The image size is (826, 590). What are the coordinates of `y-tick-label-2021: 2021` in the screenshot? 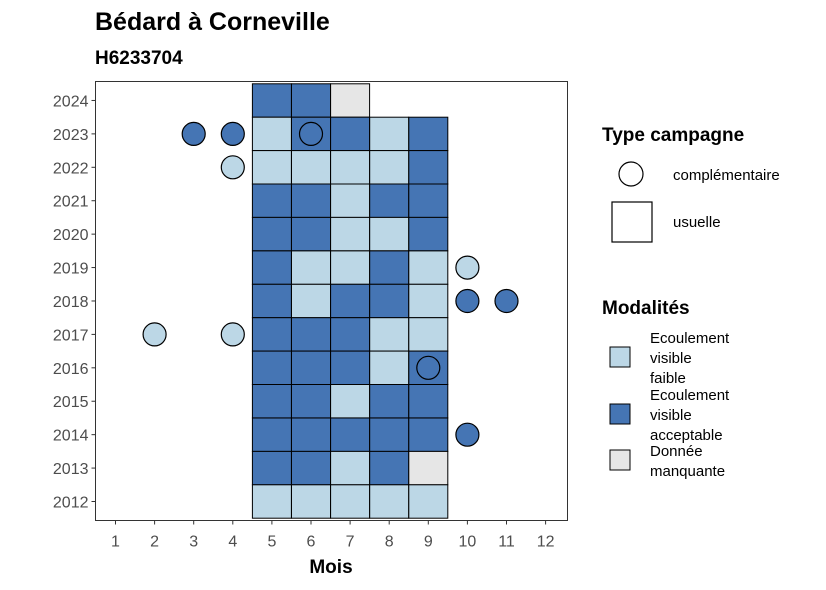 It's located at (71, 202).